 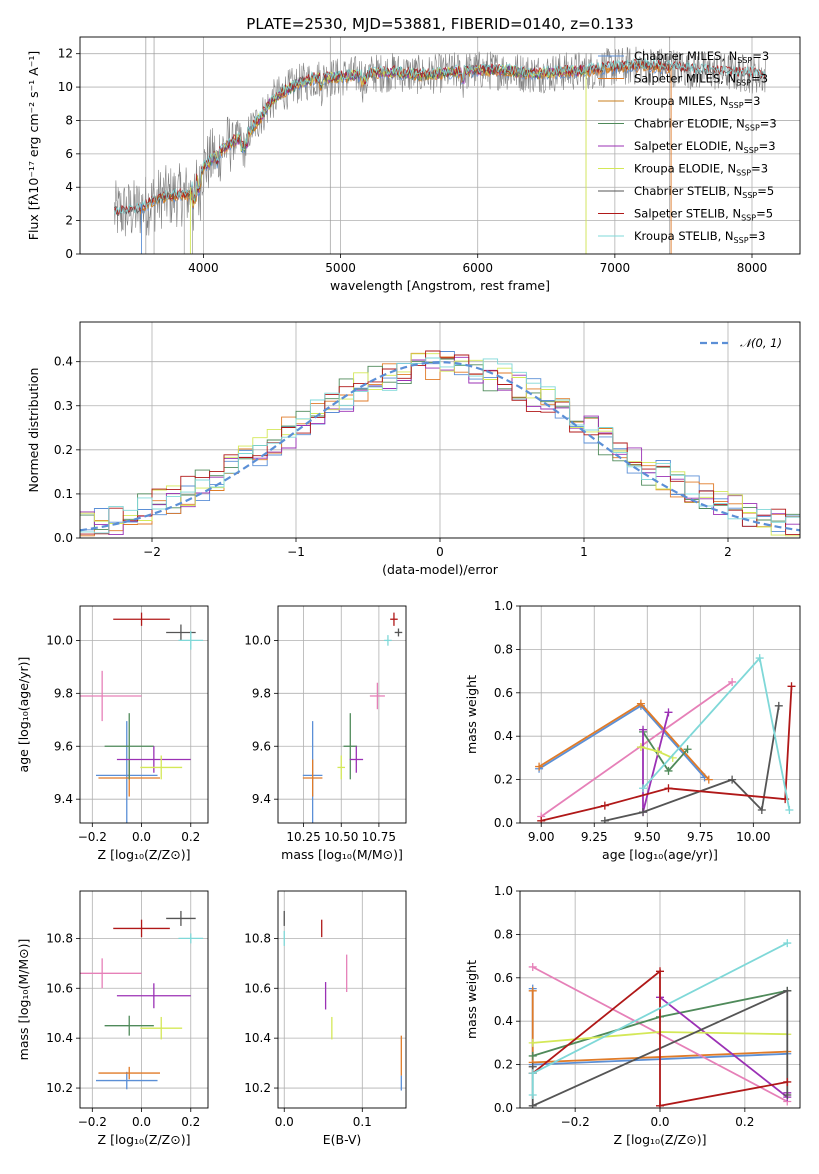 I want to click on x-tick-label: 8000, so click(x=752, y=268).